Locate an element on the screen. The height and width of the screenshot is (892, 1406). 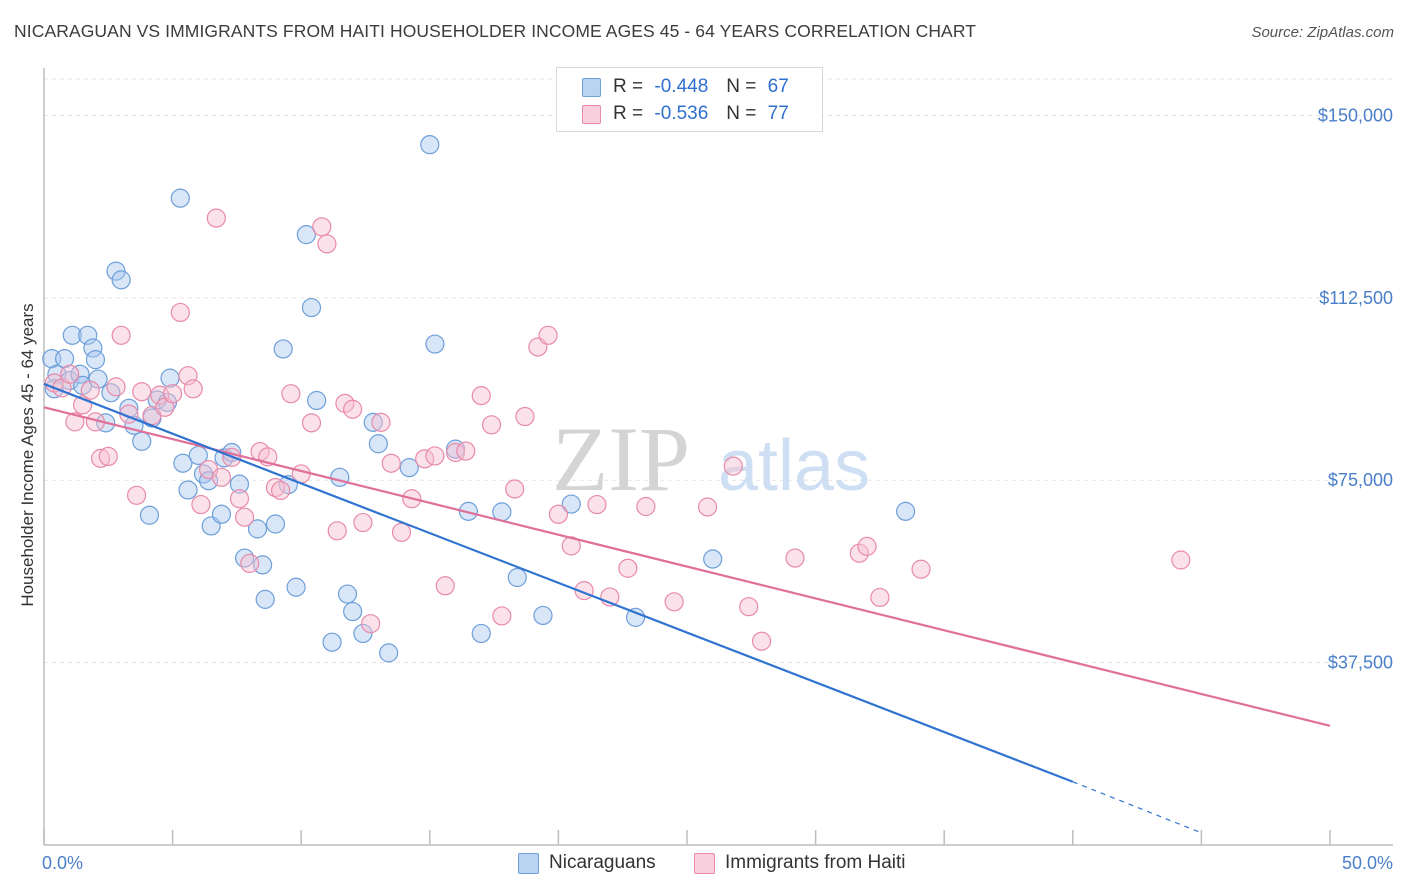
x-tick-label: 0.0% is located at coordinates (62, 863).